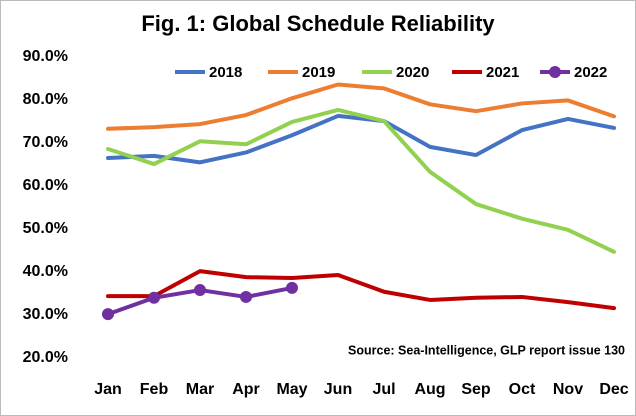  Describe the element at coordinates (200, 389) in the screenshot. I see `x-tick-label: Mar` at that location.